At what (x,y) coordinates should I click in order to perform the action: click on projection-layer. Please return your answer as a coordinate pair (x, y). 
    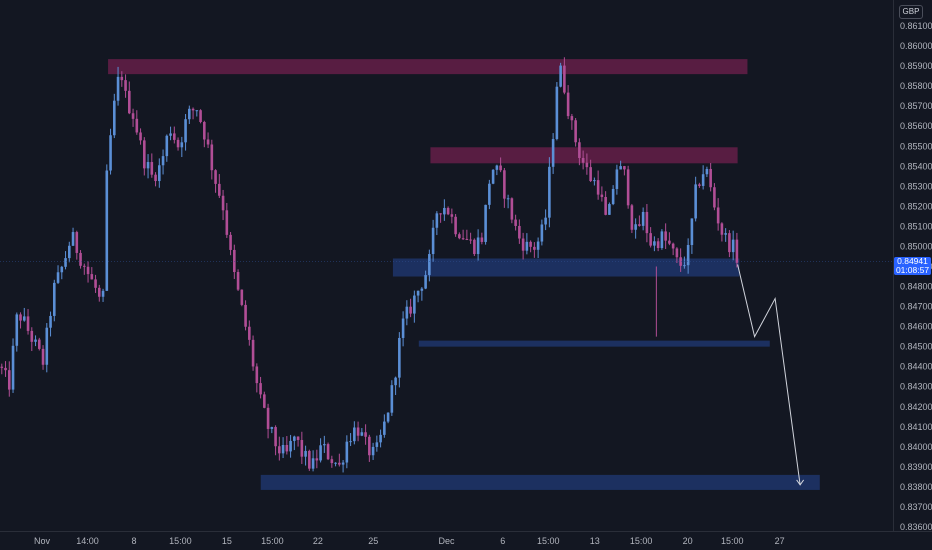
    Looking at the image, I should click on (771, 375).